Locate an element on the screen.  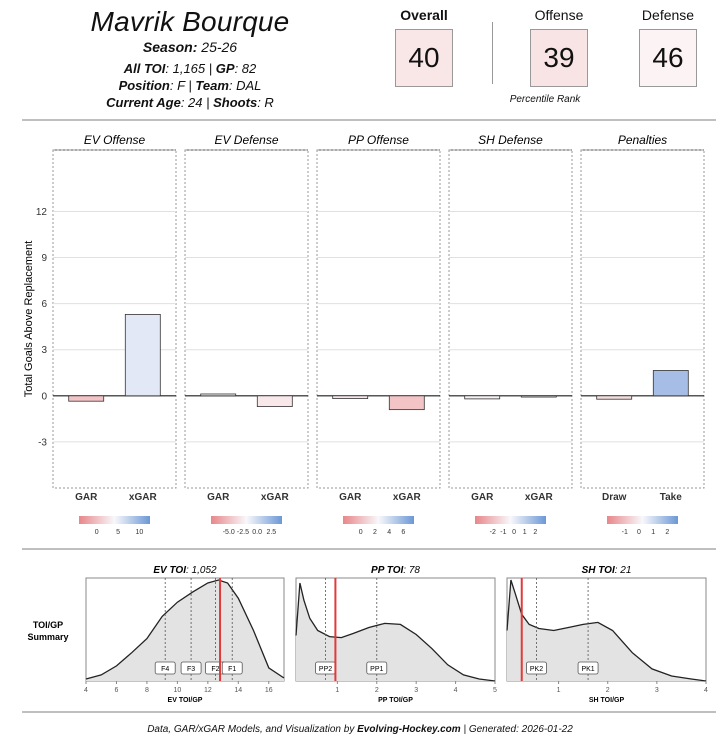
toi-line: All TOI: 1,165 | GP: 82 is located at coordinates (190, 68).